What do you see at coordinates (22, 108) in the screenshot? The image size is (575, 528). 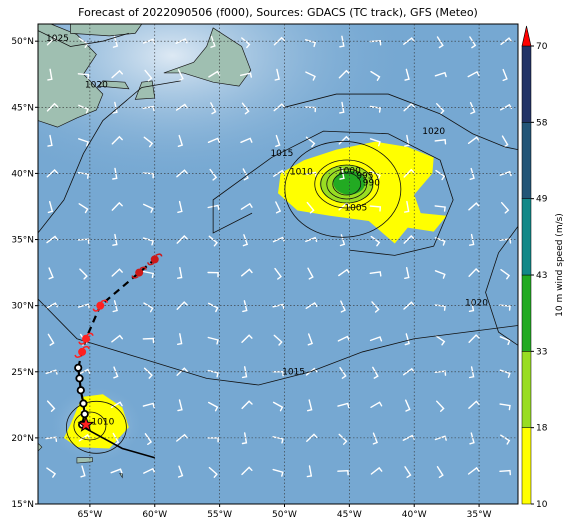 I see `y-tick-label: 45°N` at bounding box center [22, 108].